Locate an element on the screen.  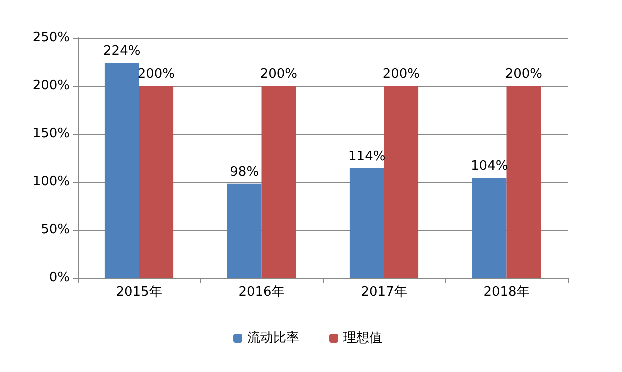
legend-label: 理想值 is located at coordinates (363, 338).